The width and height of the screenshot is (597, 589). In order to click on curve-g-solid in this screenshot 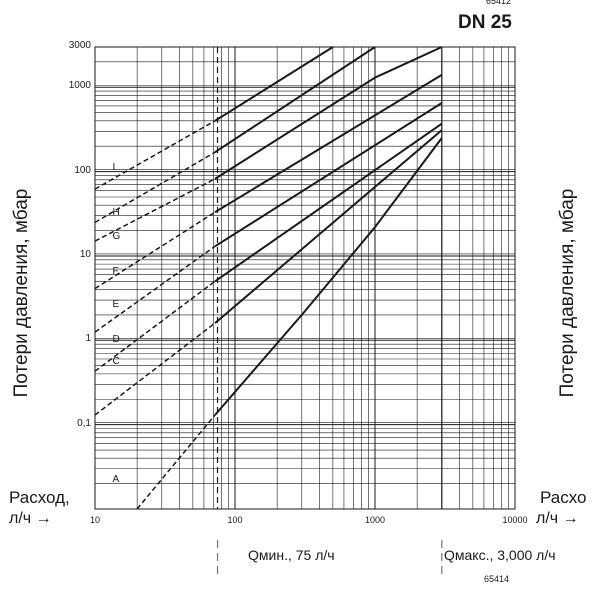, I will do `click(328, 113)`.